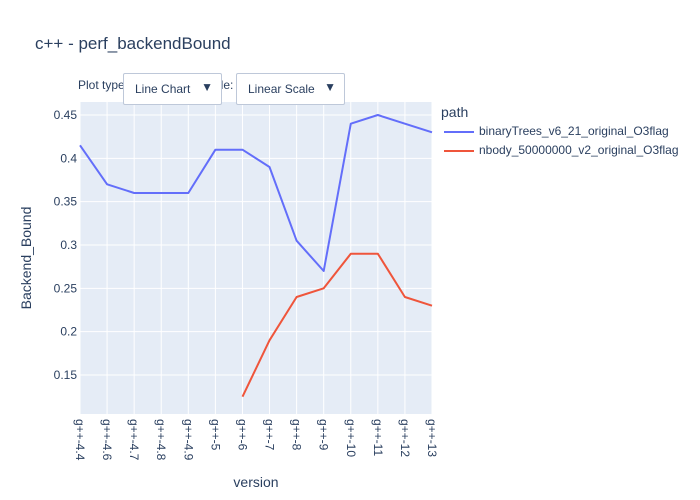 This screenshot has width=700, height=500. What do you see at coordinates (26, 258) in the screenshot?
I see `y-axis-title: Backend_Bound` at bounding box center [26, 258].